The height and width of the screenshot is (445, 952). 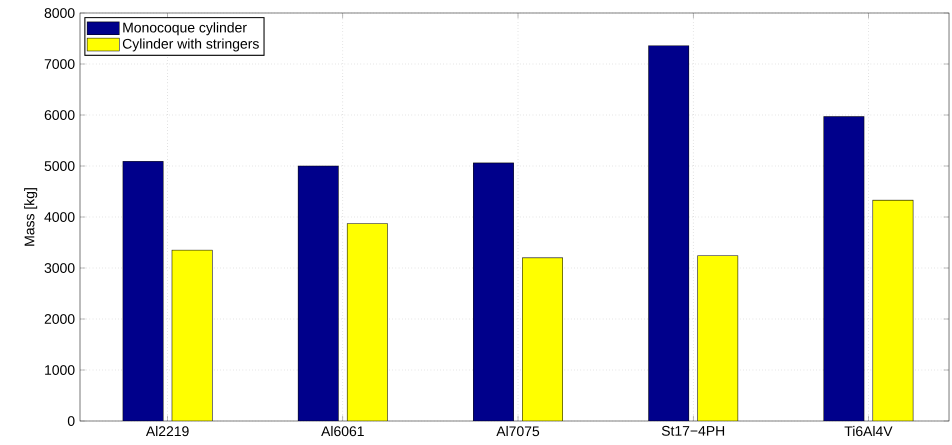 I want to click on y-tick-label: 5000, so click(x=59, y=166).